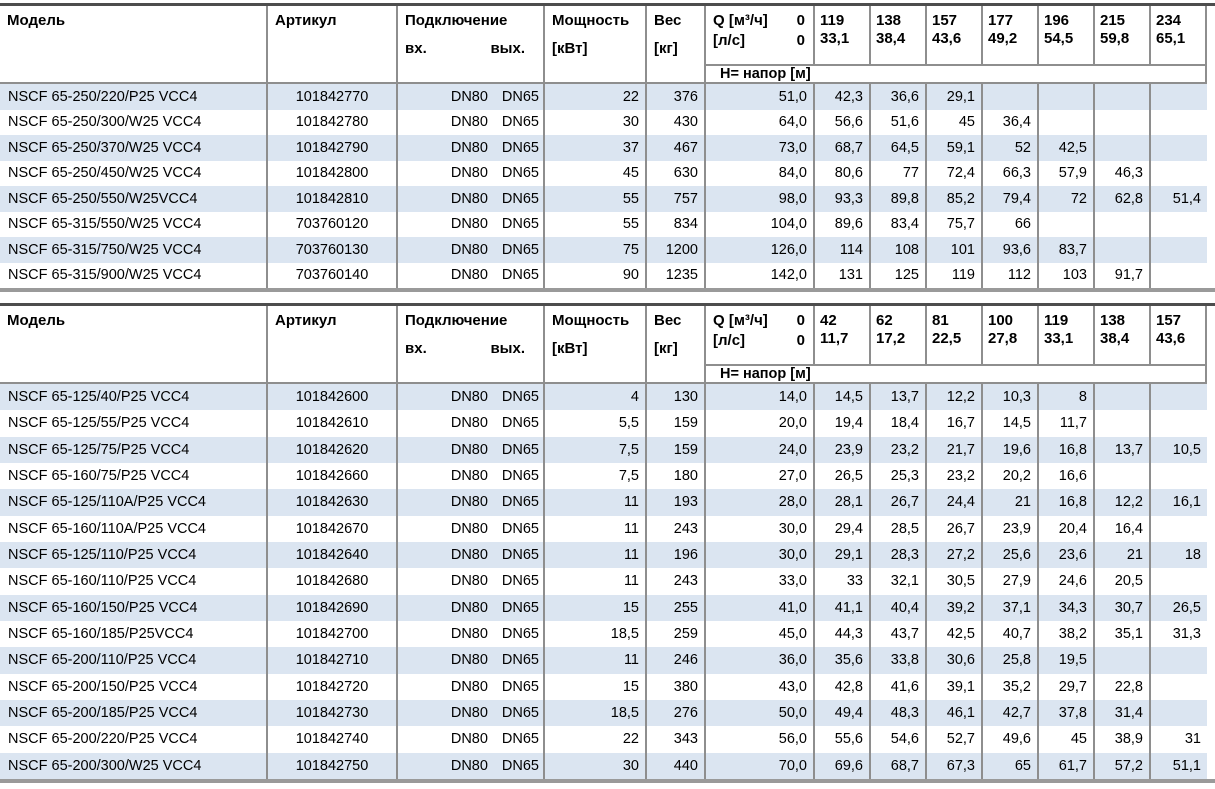 This screenshot has height=789, width=1215. Describe the element at coordinates (1123, 449) in the screenshot. I see `head-value-cell: 13,7` at that location.